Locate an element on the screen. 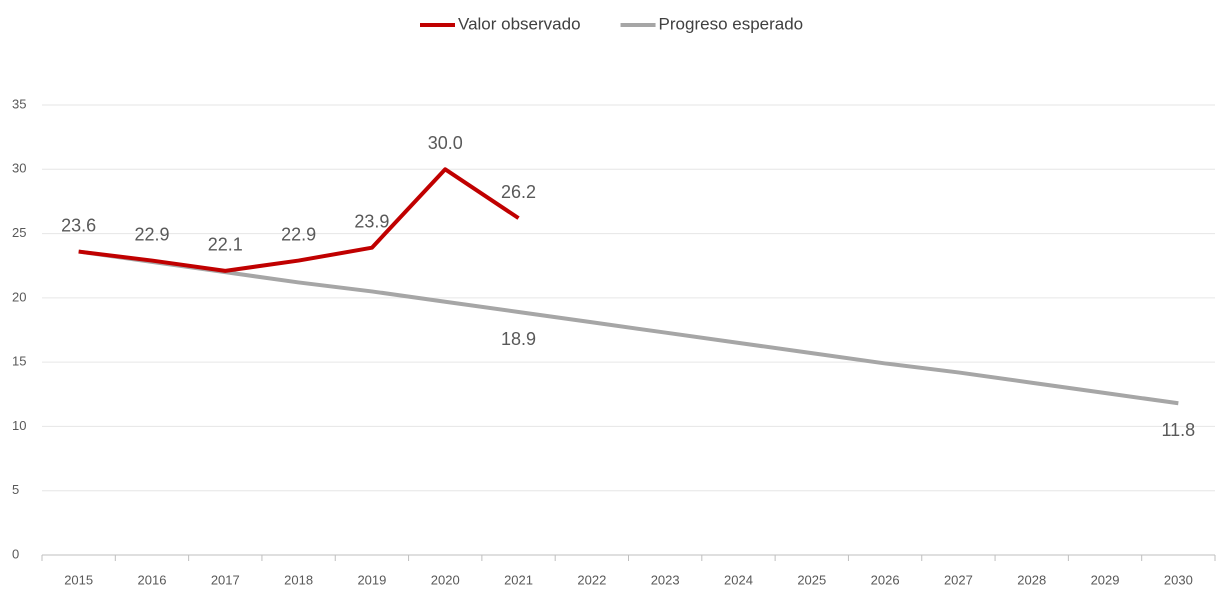 The image size is (1221, 590). y-tick-label: 0 is located at coordinates (15, 553).